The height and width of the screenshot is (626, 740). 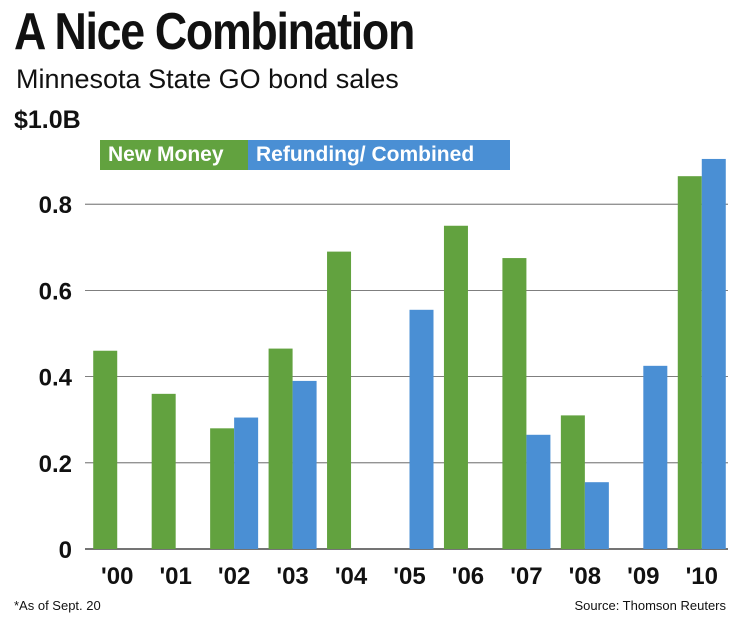 What do you see at coordinates (702, 576) in the screenshot?
I see `x-tick-label: '10` at bounding box center [702, 576].